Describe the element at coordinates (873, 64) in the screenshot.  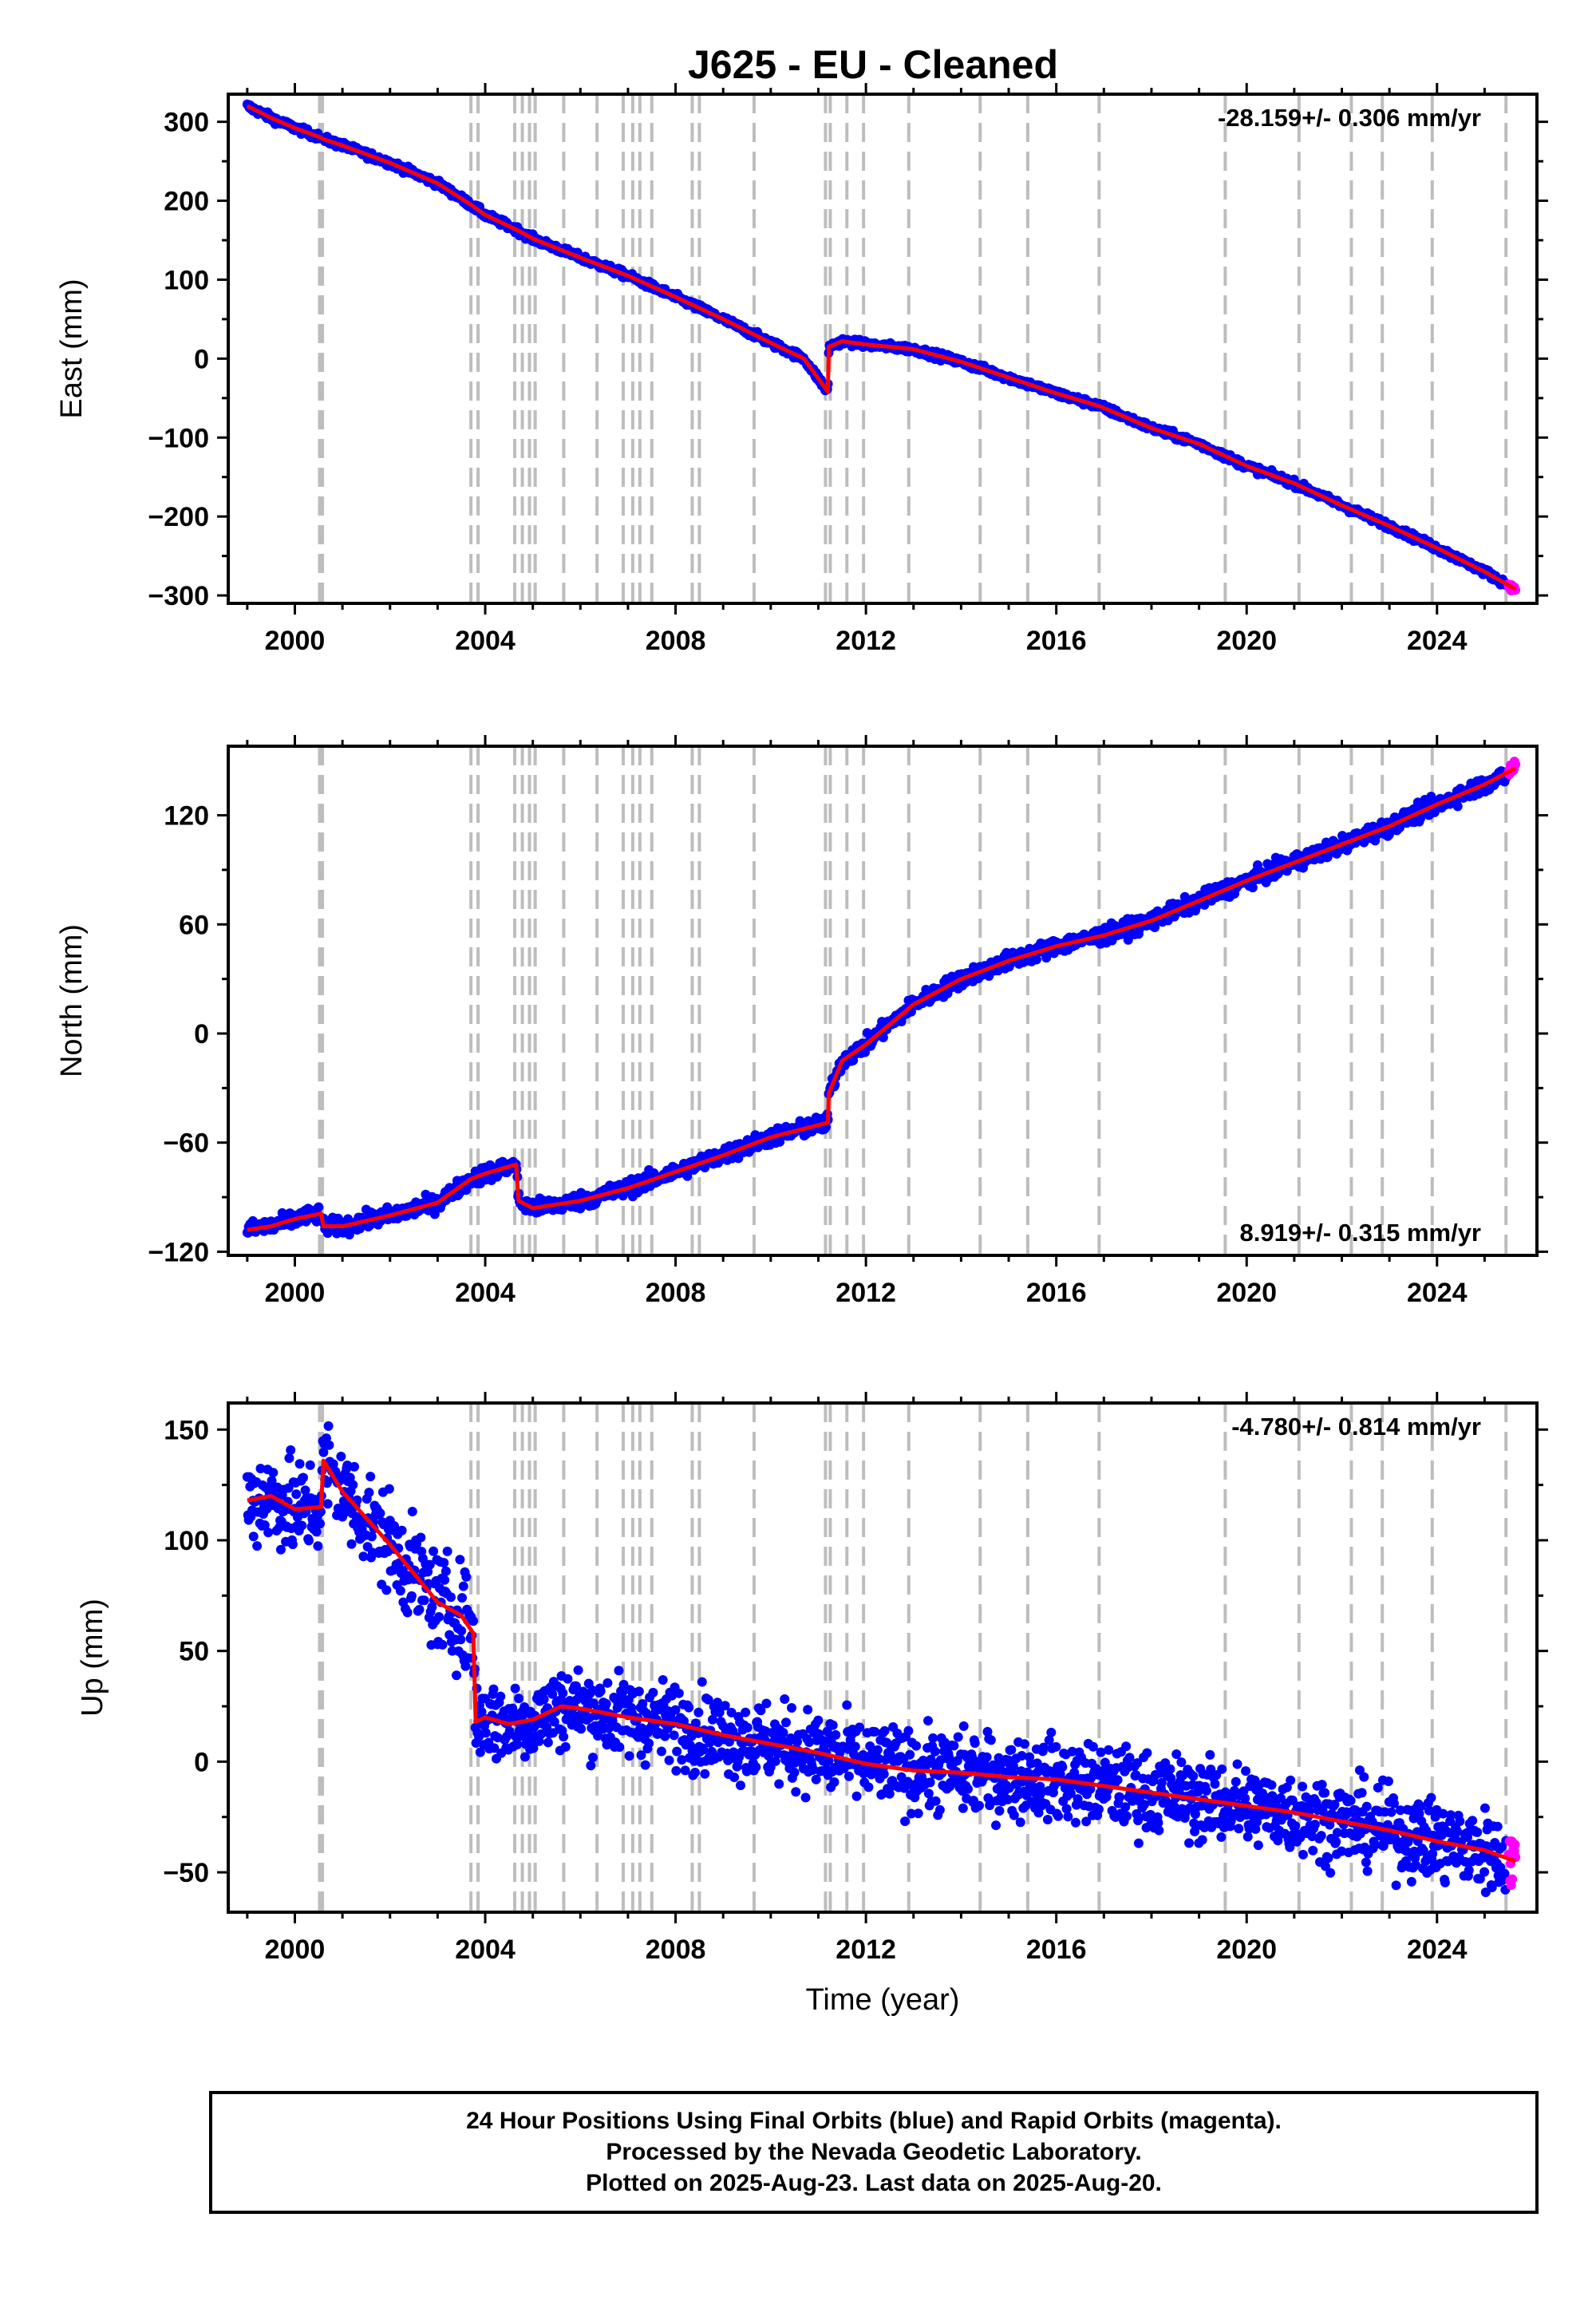
I see `figure-title: J625 - EU - Cleaned` at that location.